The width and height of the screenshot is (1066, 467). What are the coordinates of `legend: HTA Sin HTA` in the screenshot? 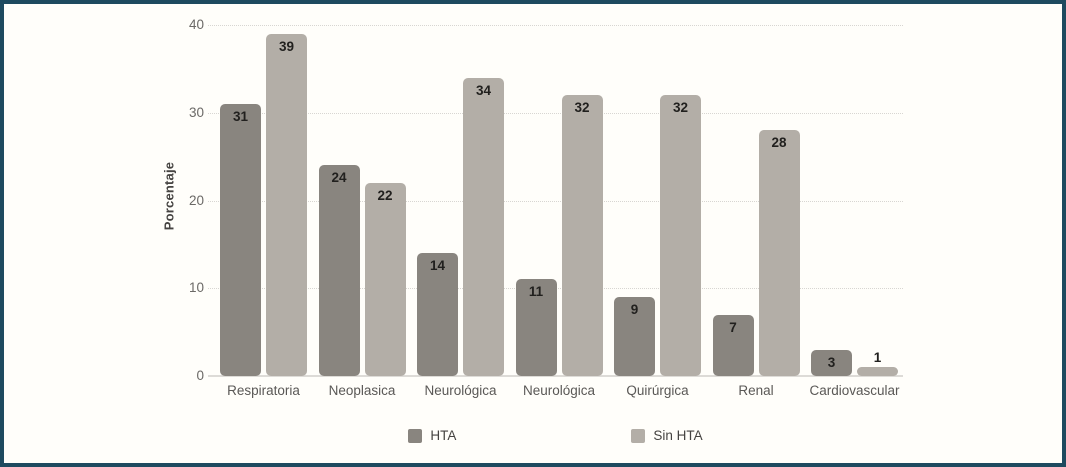 It's located at (555, 435).